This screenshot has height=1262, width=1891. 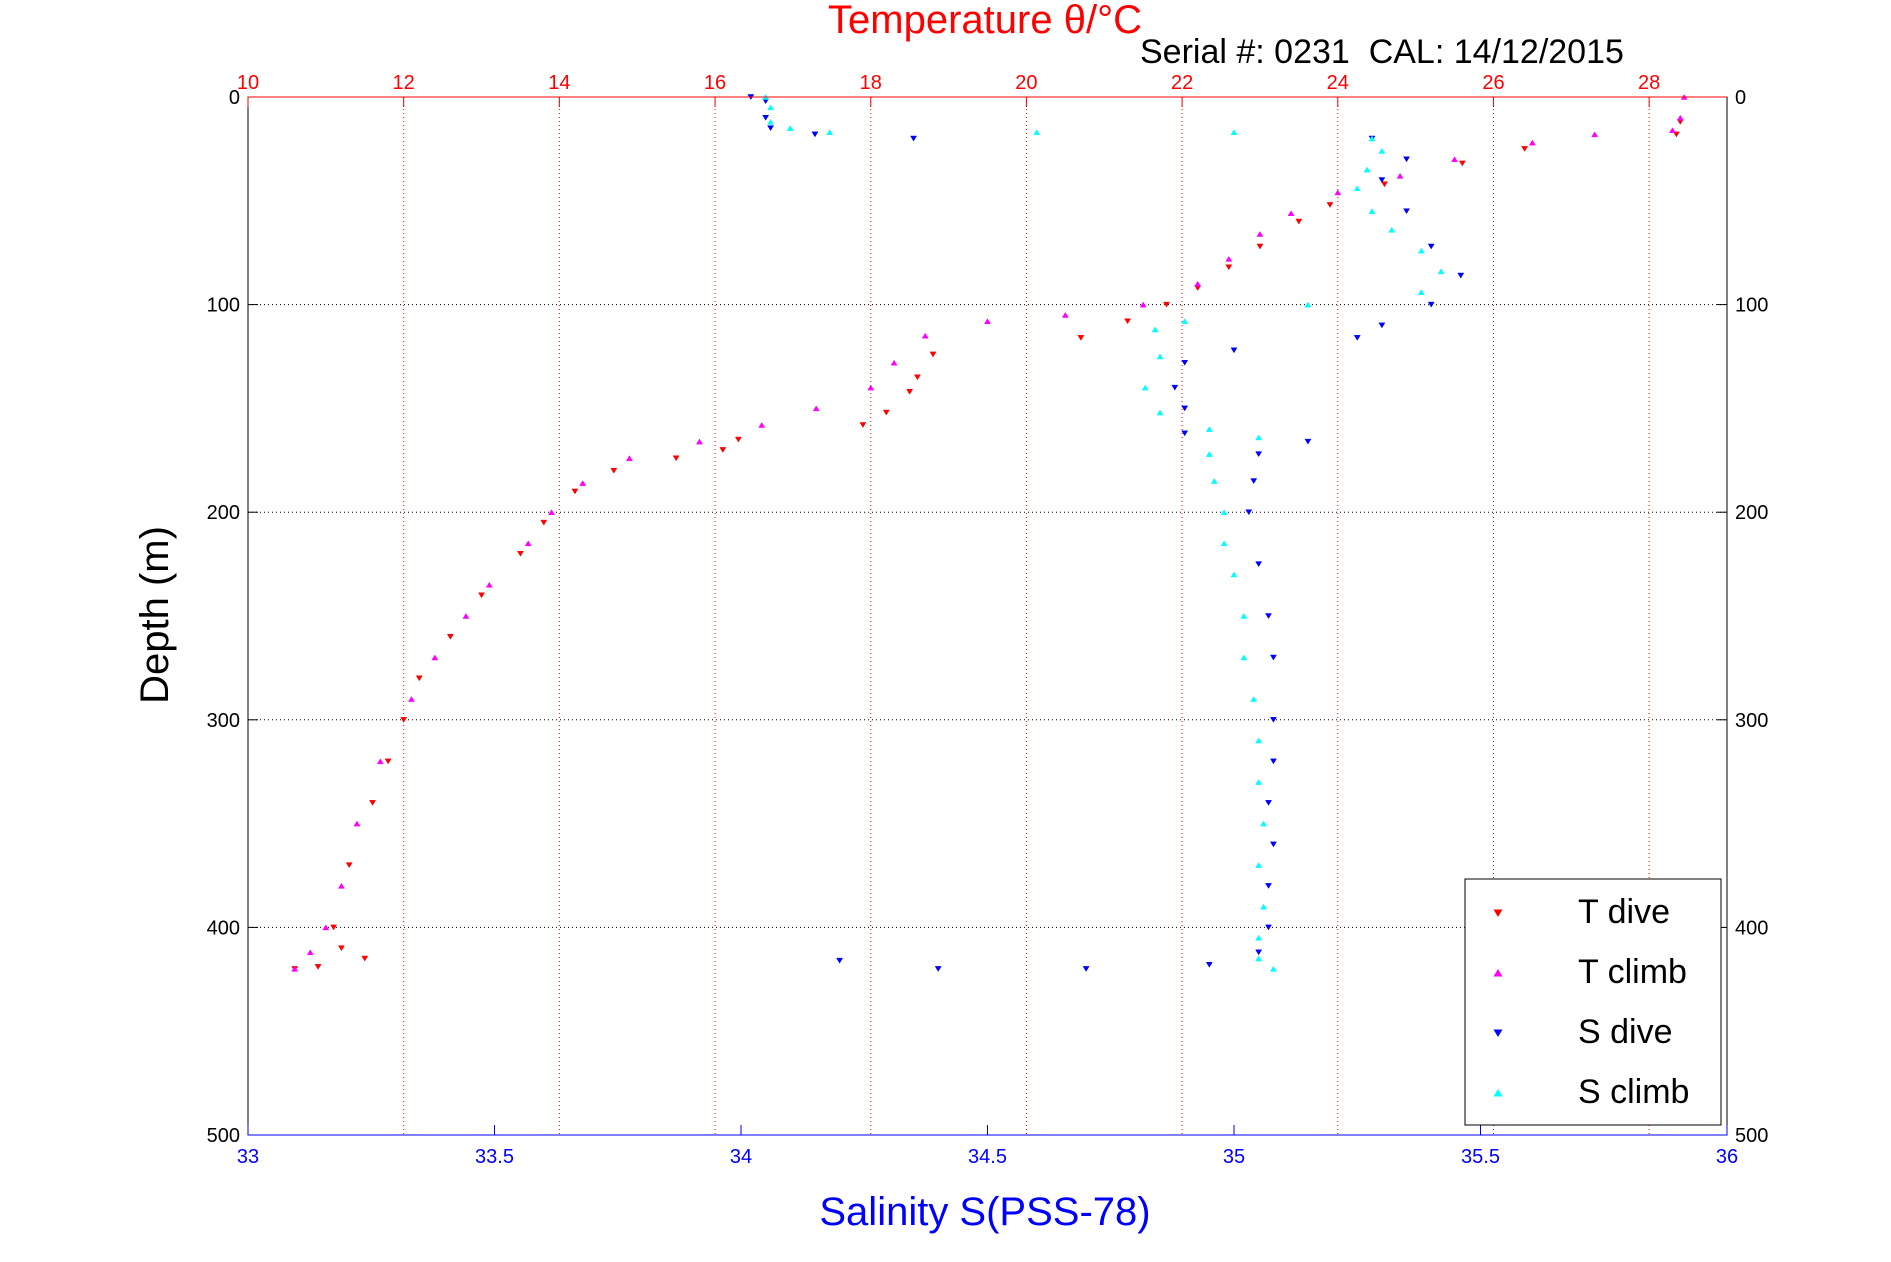 I want to click on temperature-tick-label: 24, so click(x=1338, y=83).